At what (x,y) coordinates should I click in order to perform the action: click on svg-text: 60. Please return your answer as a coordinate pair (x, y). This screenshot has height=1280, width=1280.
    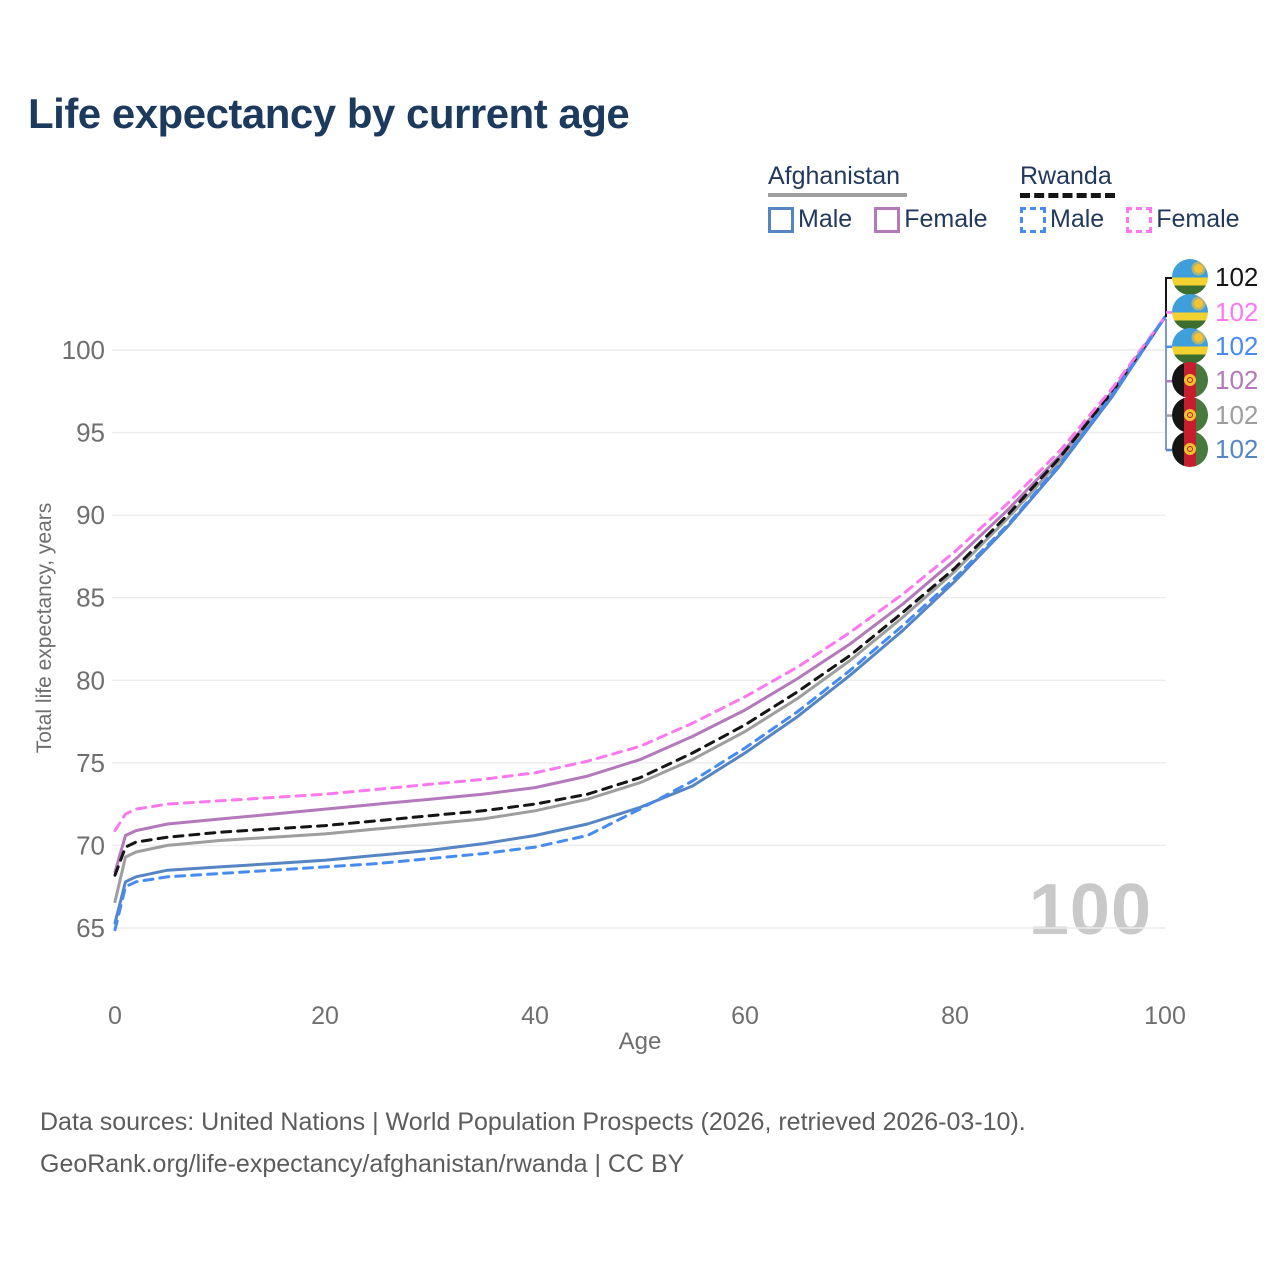
    Looking at the image, I should click on (745, 1016).